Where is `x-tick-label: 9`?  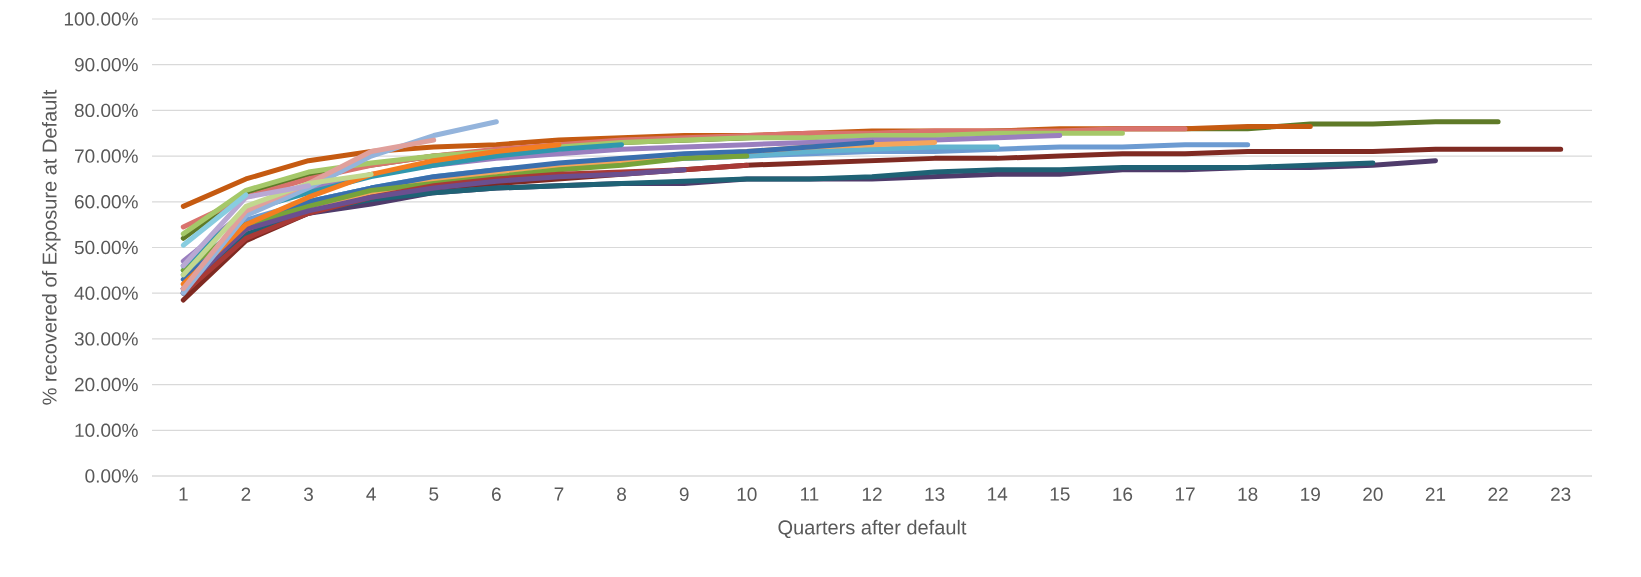 x-tick-label: 9 is located at coordinates (684, 494).